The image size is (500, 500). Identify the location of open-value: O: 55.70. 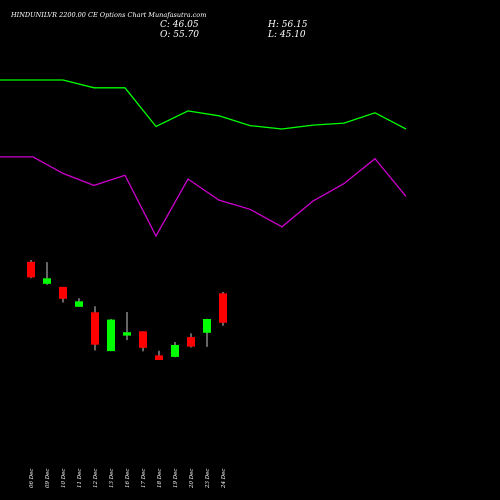
(180, 35).